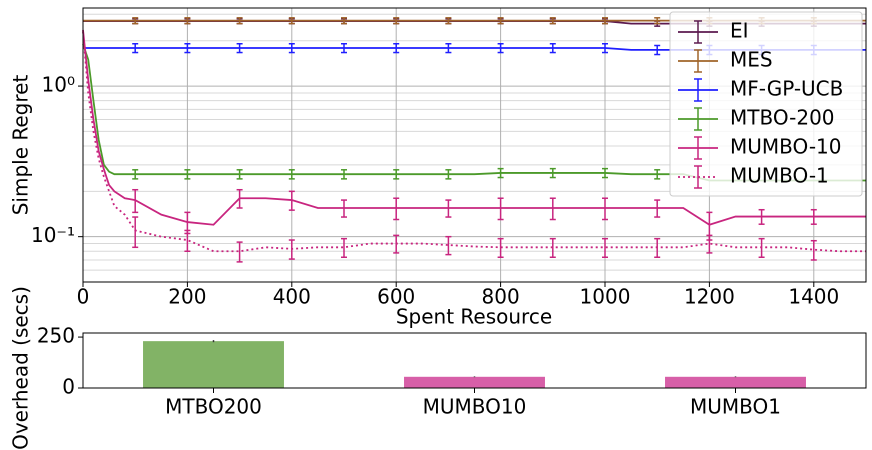  I want to click on y-axis-label: Simple Regret, so click(21, 145).